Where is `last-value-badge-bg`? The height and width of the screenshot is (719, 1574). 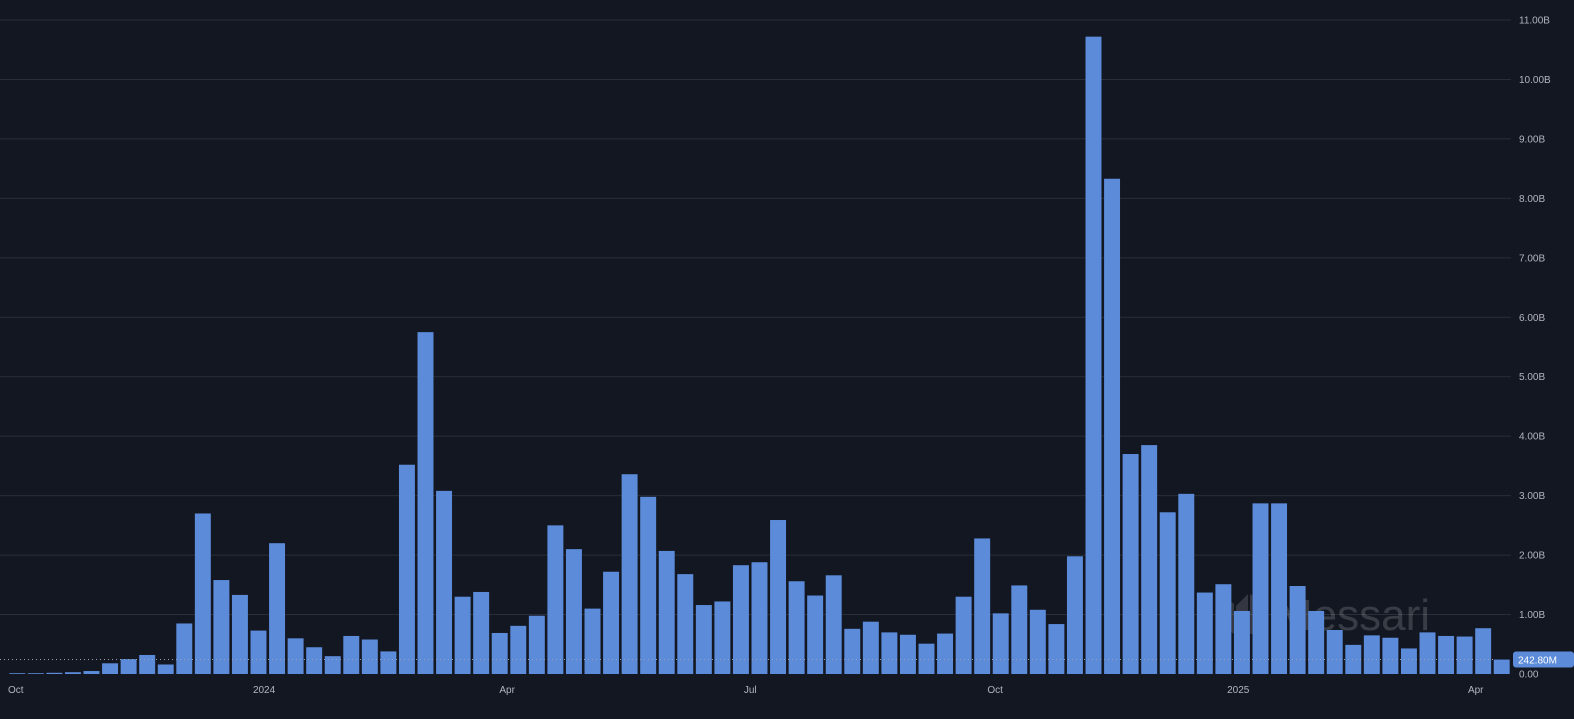 last-value-badge-bg is located at coordinates (1543, 659).